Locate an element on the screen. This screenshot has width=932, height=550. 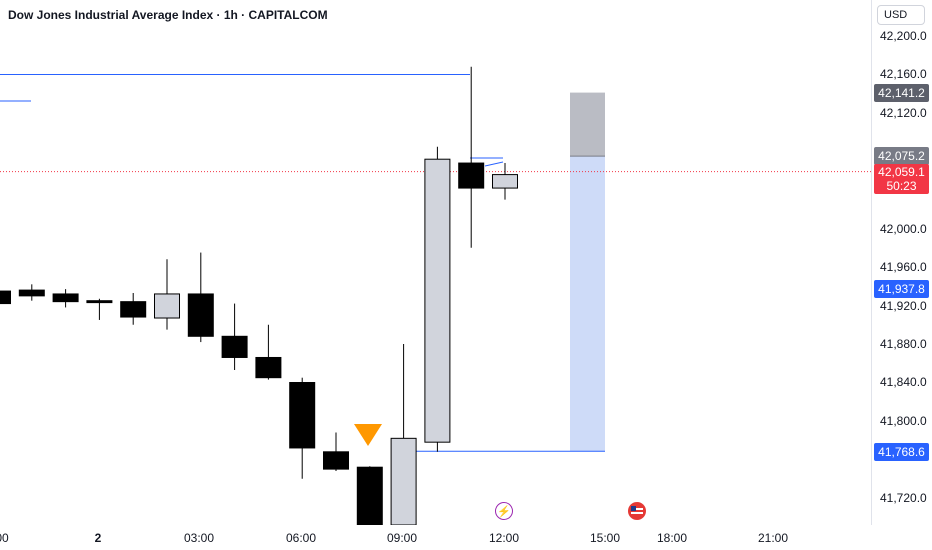
us-flag-event-icon is located at coordinates (637, 511).